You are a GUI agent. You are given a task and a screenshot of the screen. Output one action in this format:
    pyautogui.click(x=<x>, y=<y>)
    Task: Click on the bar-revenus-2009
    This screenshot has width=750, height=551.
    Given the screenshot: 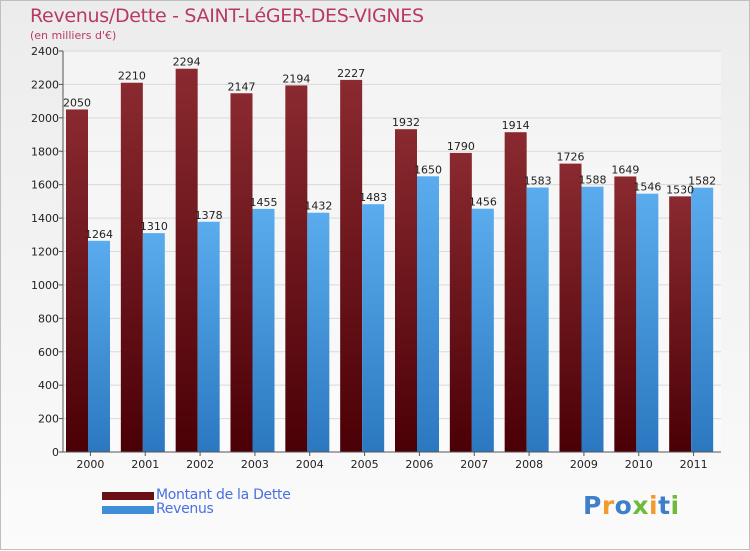 What is the action you would take?
    pyautogui.click(x=592, y=319)
    